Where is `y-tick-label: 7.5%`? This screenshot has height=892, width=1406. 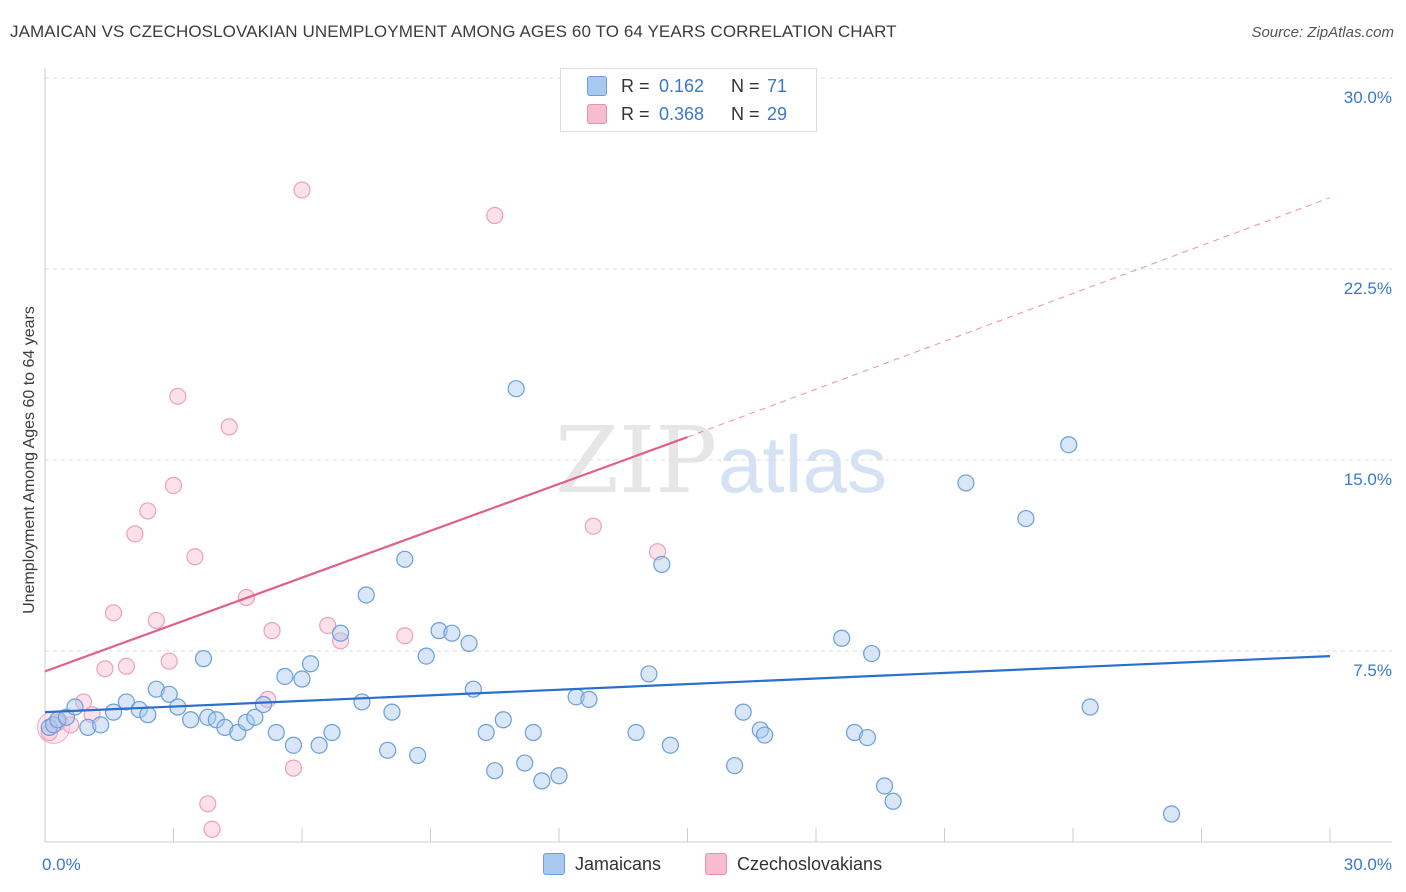
y-tick-label: 7.5% is located at coordinates (1372, 670).